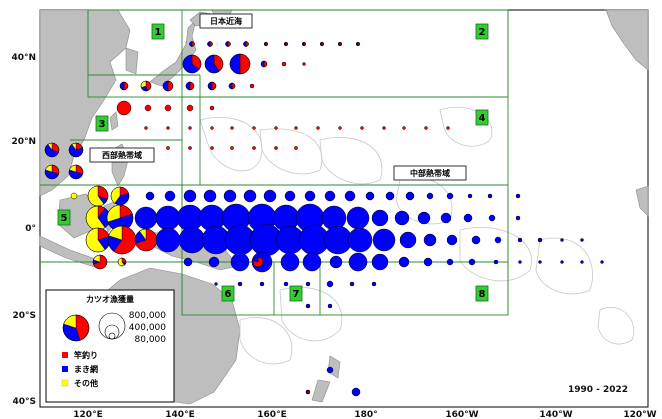  I want to click on area-number-5: 5, so click(64, 217).